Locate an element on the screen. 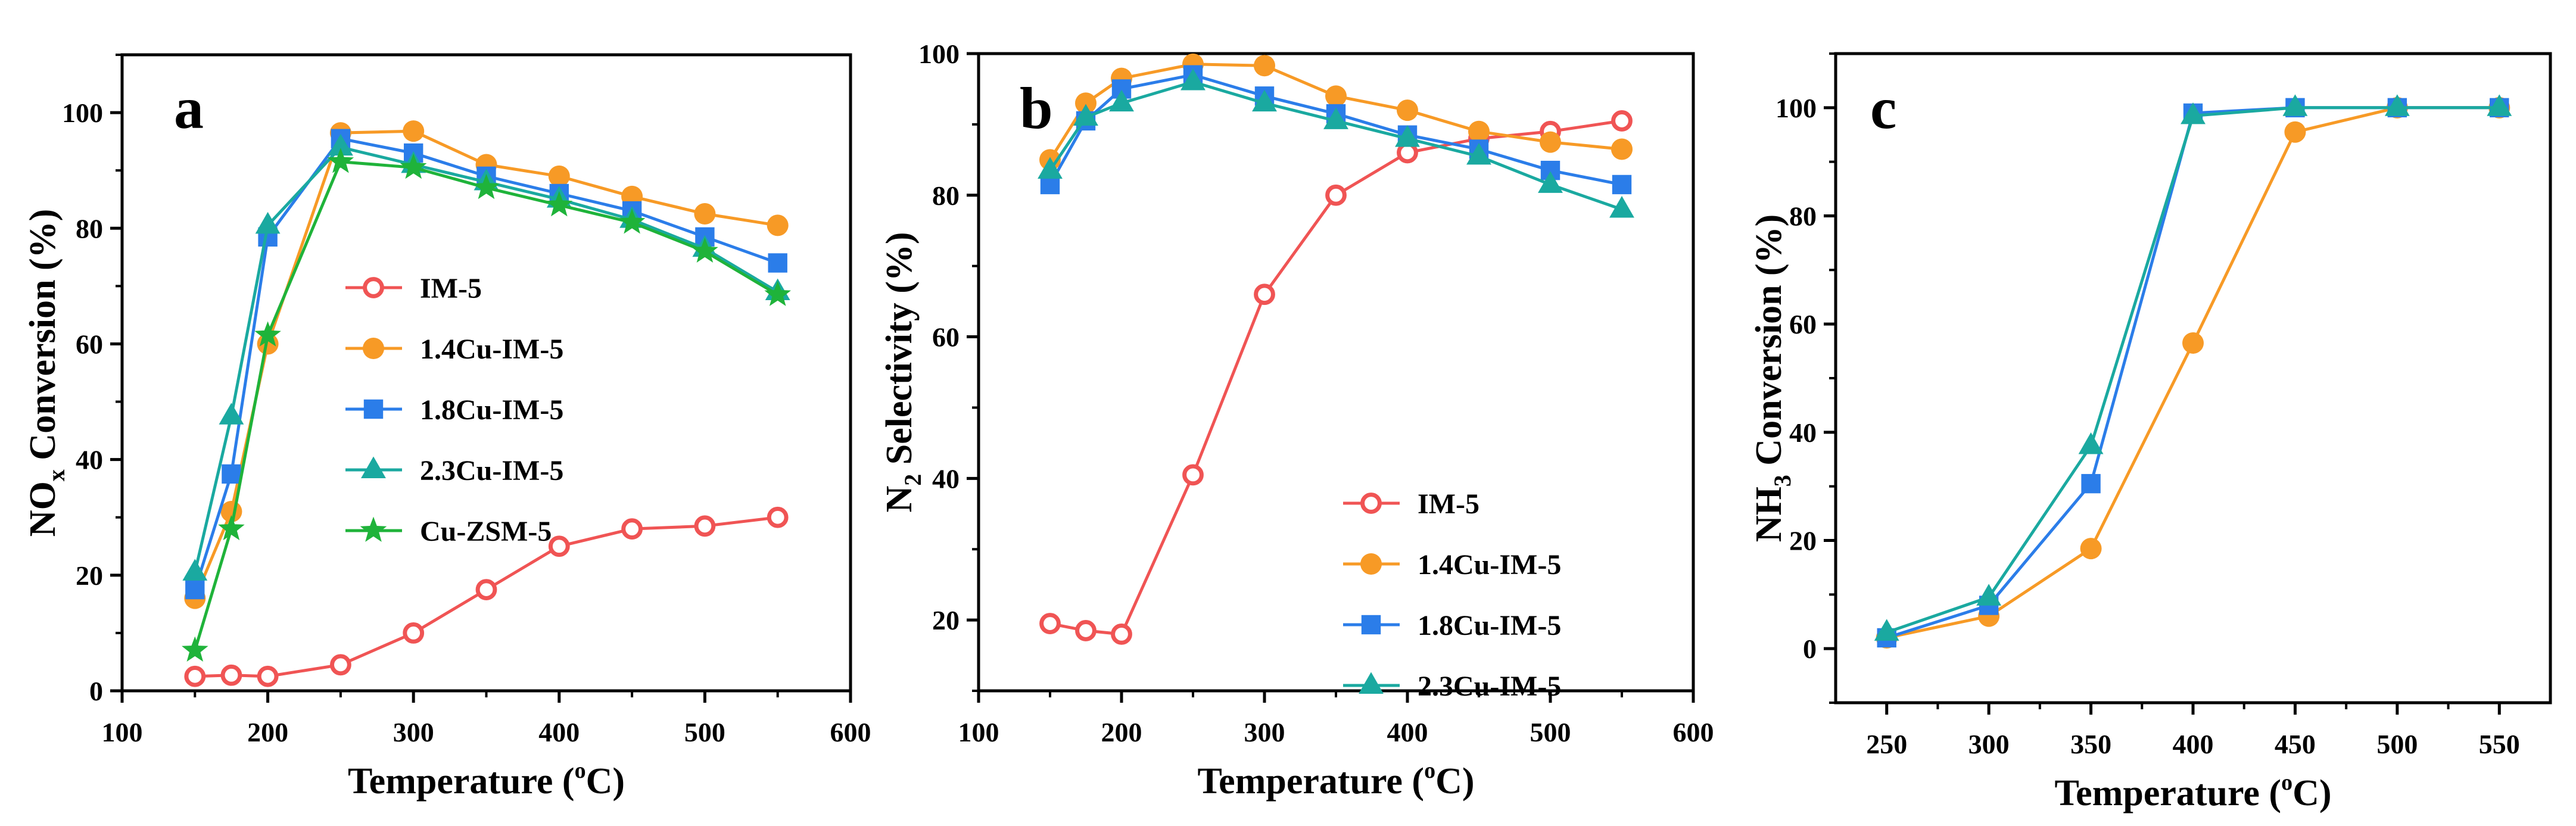  x-tick-label: 250 is located at coordinates (1886, 744).